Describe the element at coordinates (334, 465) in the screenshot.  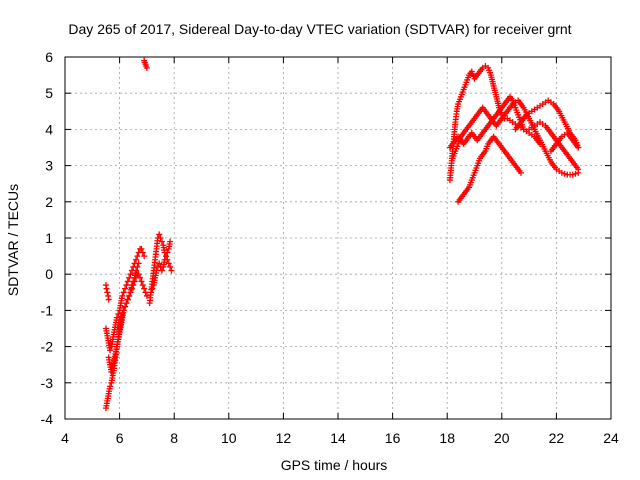
I see `x-axis-label: GPS time / hours` at that location.